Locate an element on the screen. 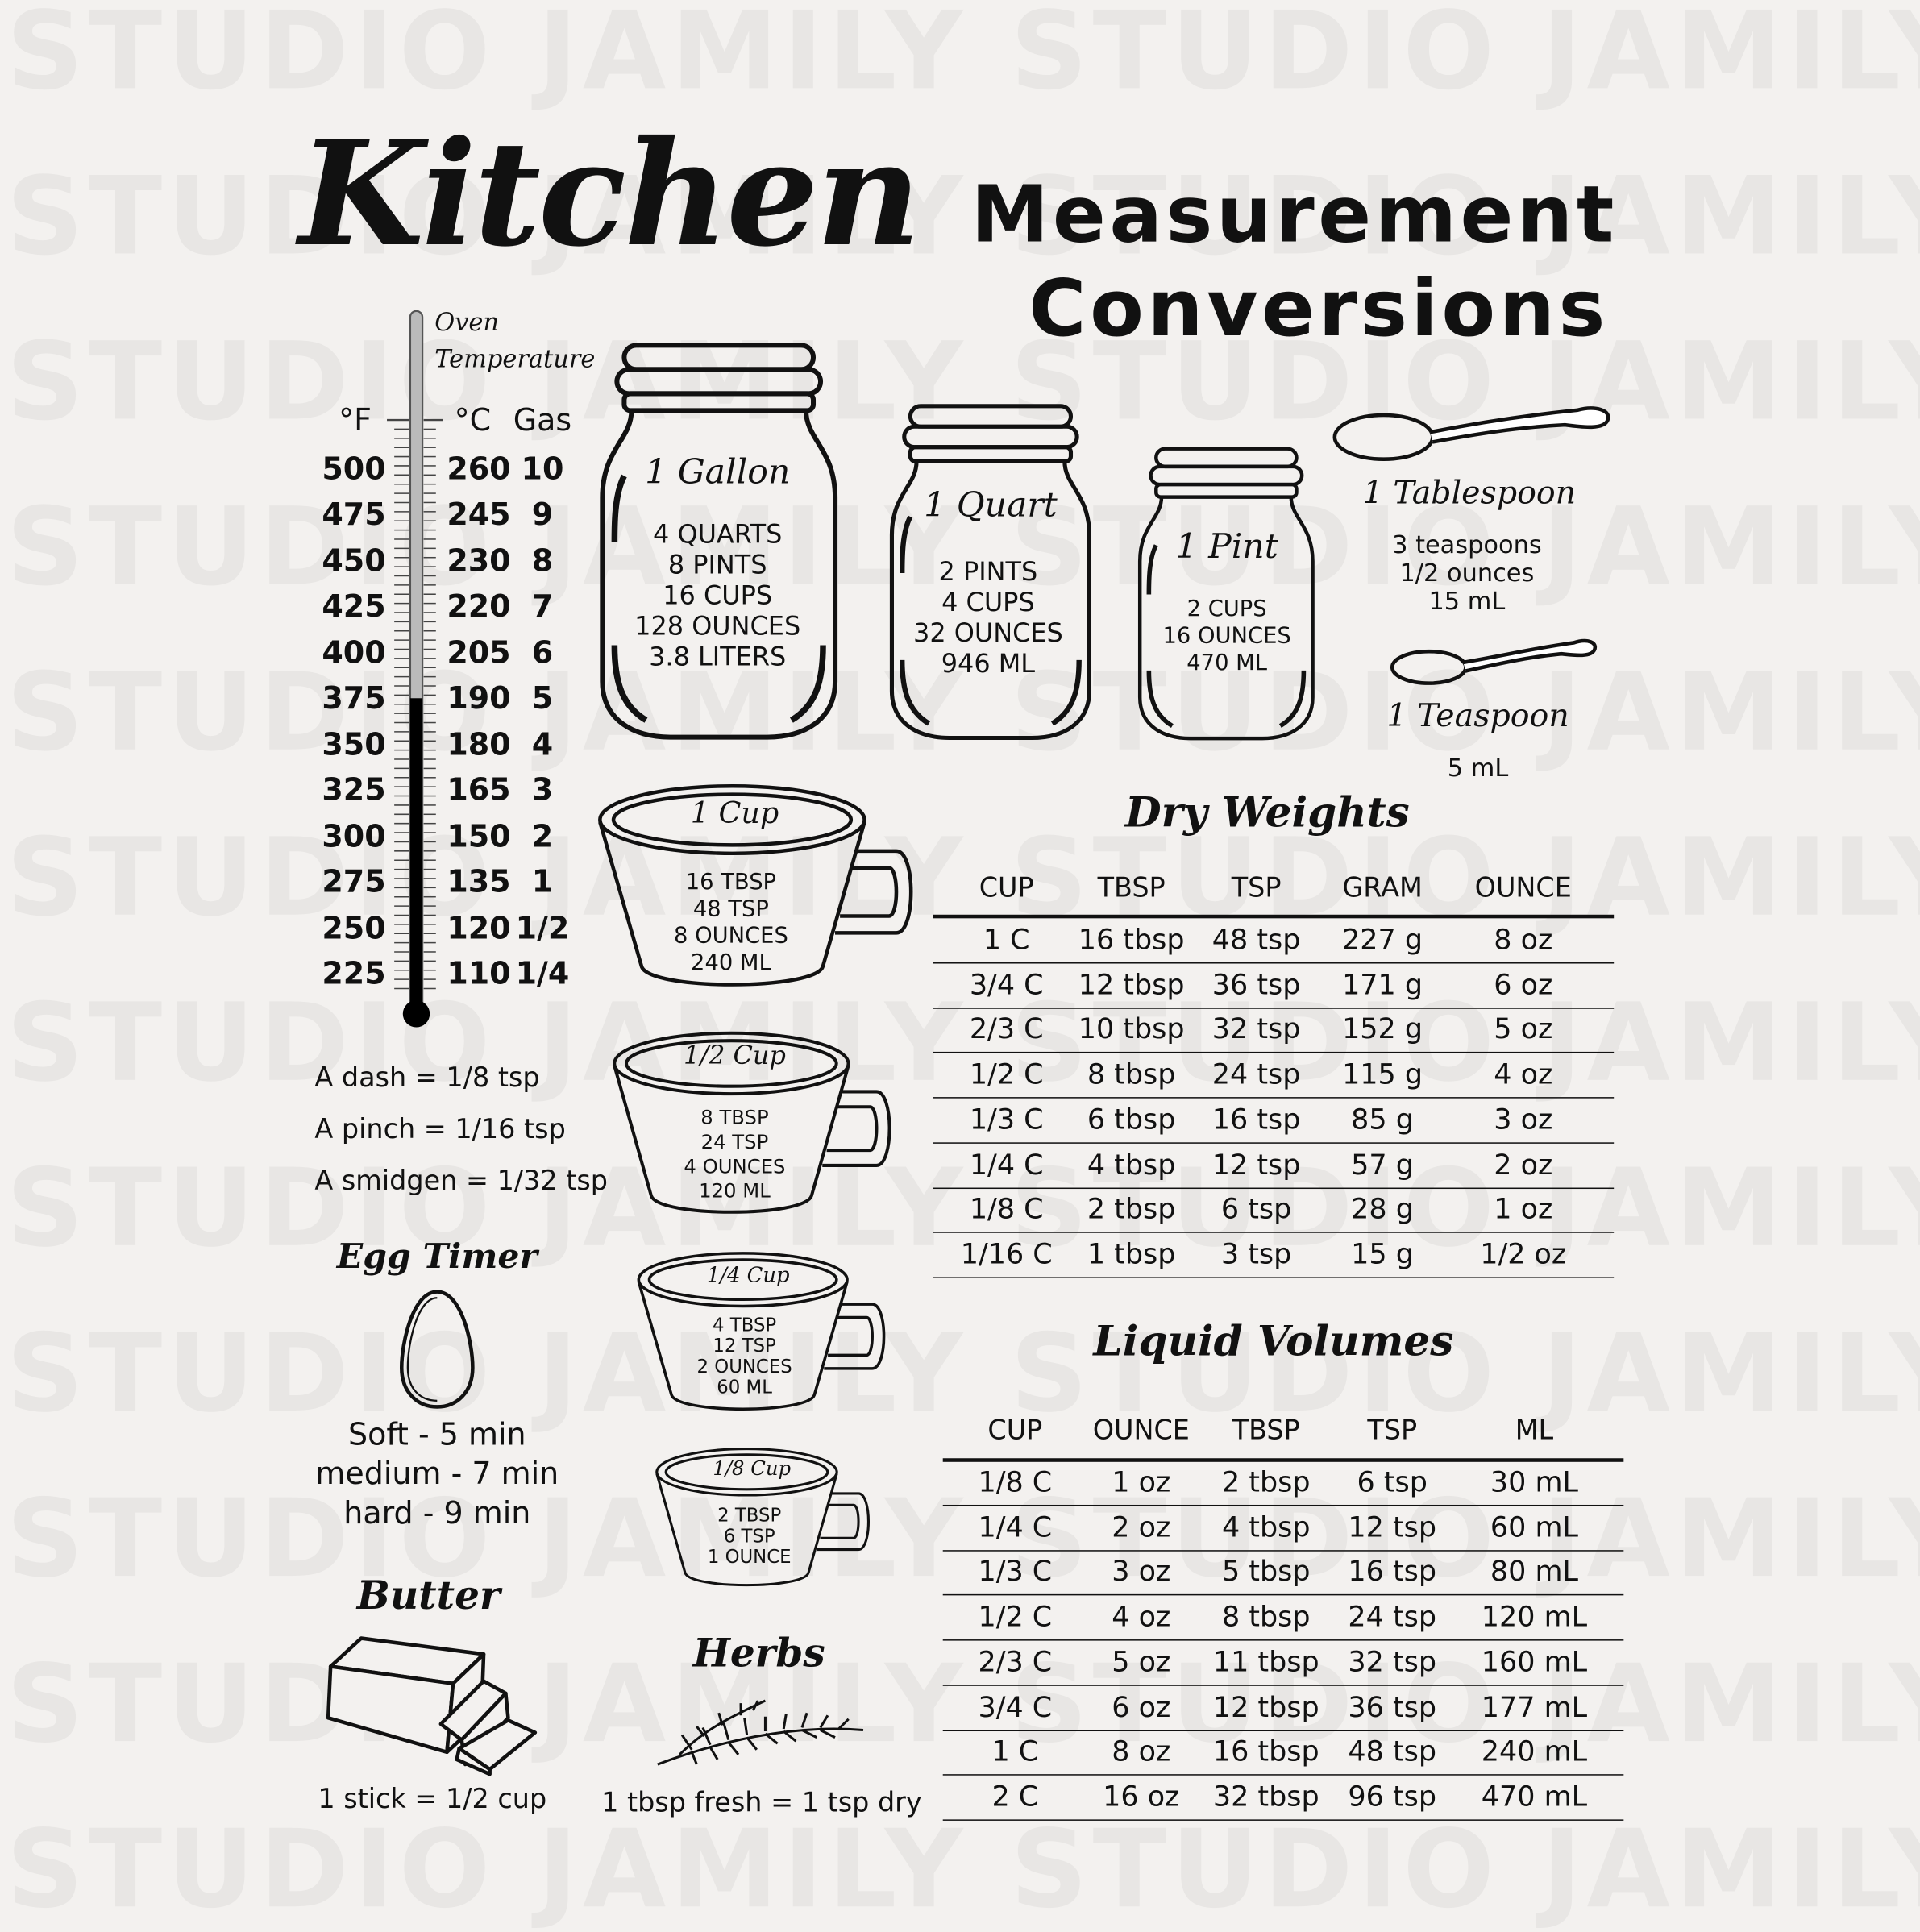 The image size is (1920, 1932). table-cell: 120 mL is located at coordinates (1534, 1618).